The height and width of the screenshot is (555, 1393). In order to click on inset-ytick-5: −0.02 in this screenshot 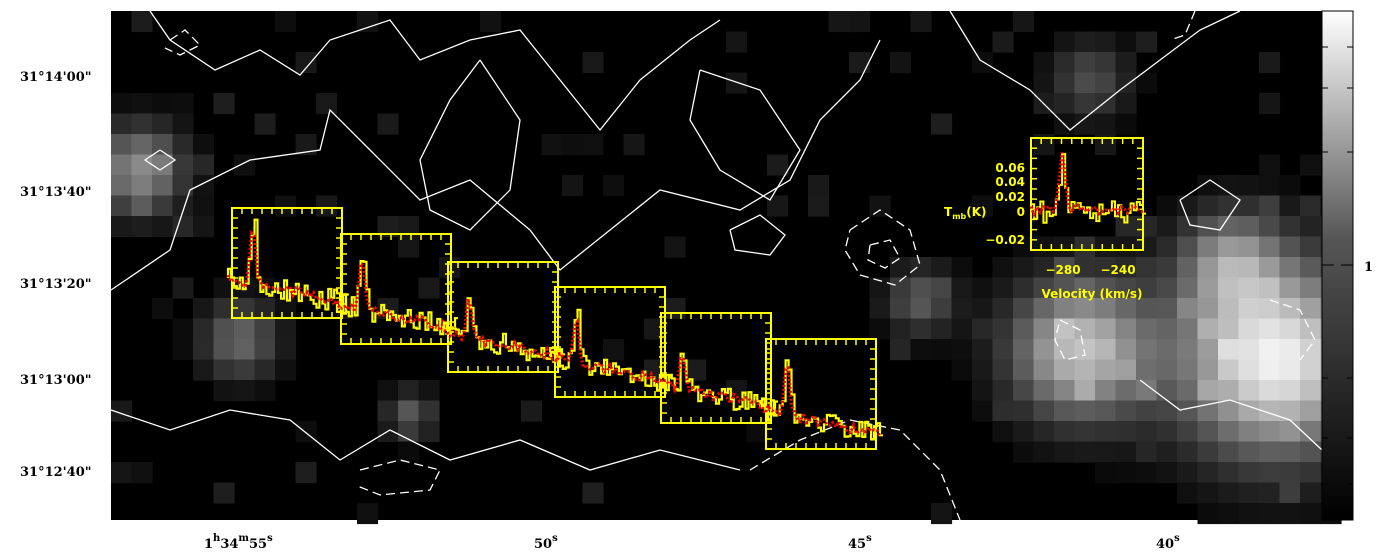, I will do `click(1005, 240)`.